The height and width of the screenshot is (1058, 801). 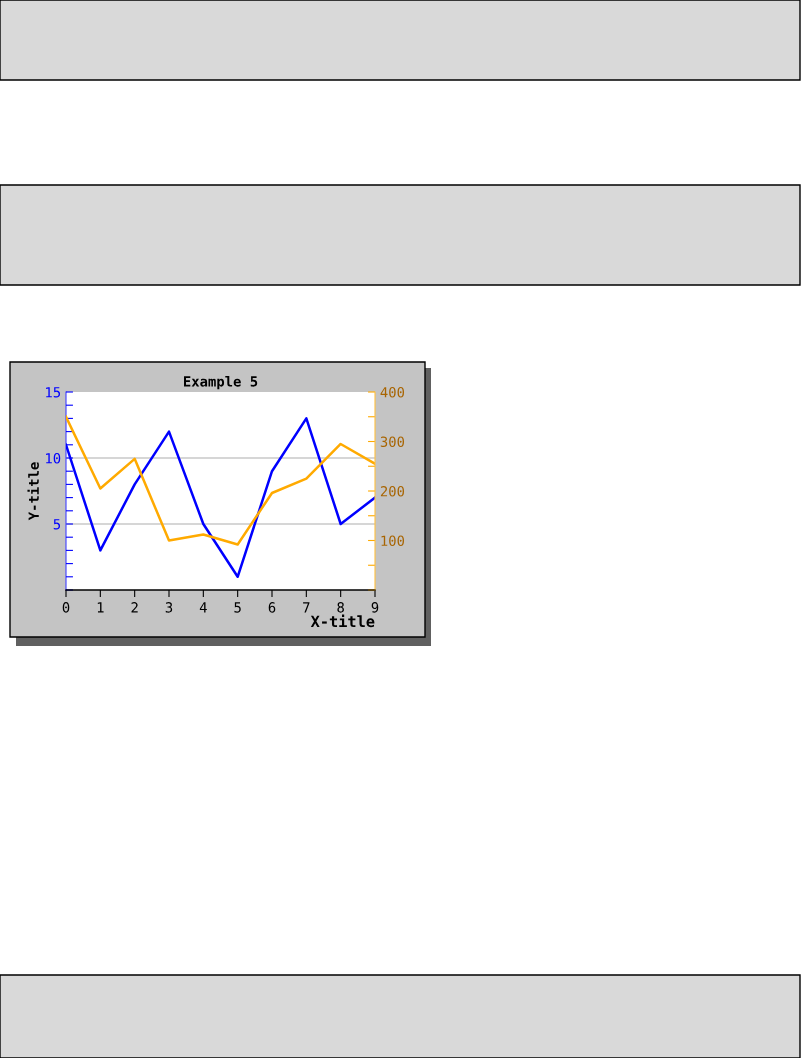 What do you see at coordinates (66, 607) in the screenshot?
I see `x-tick-label: 0` at bounding box center [66, 607].